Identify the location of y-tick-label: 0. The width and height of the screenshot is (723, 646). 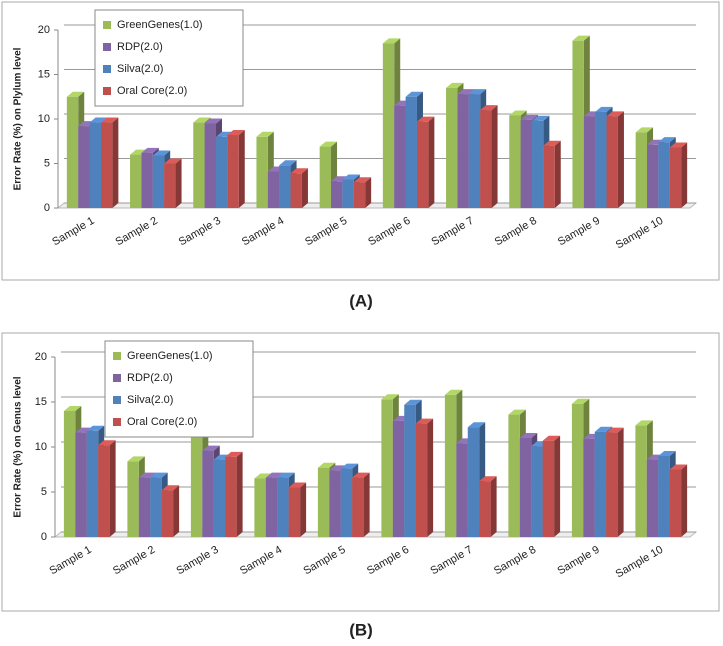
(47, 208).